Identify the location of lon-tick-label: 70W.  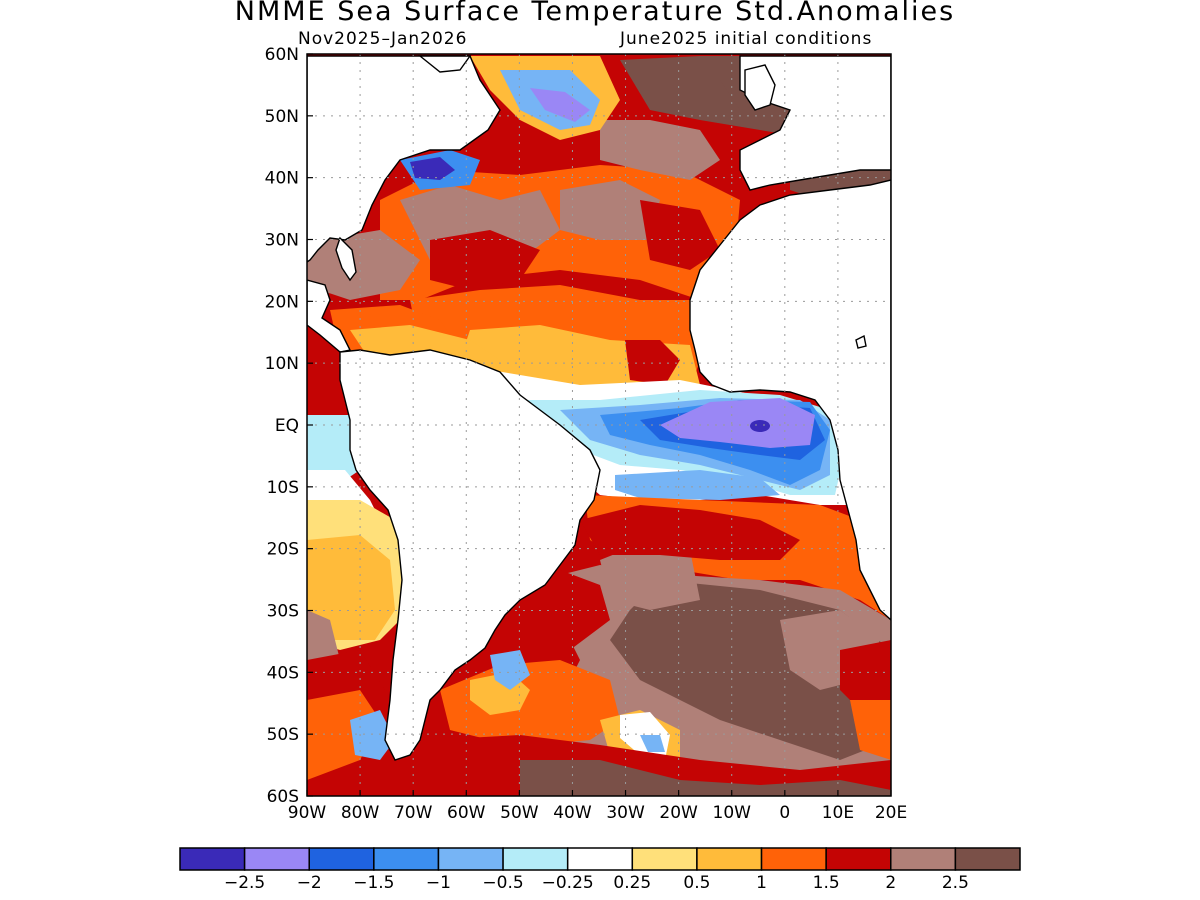
(413, 813).